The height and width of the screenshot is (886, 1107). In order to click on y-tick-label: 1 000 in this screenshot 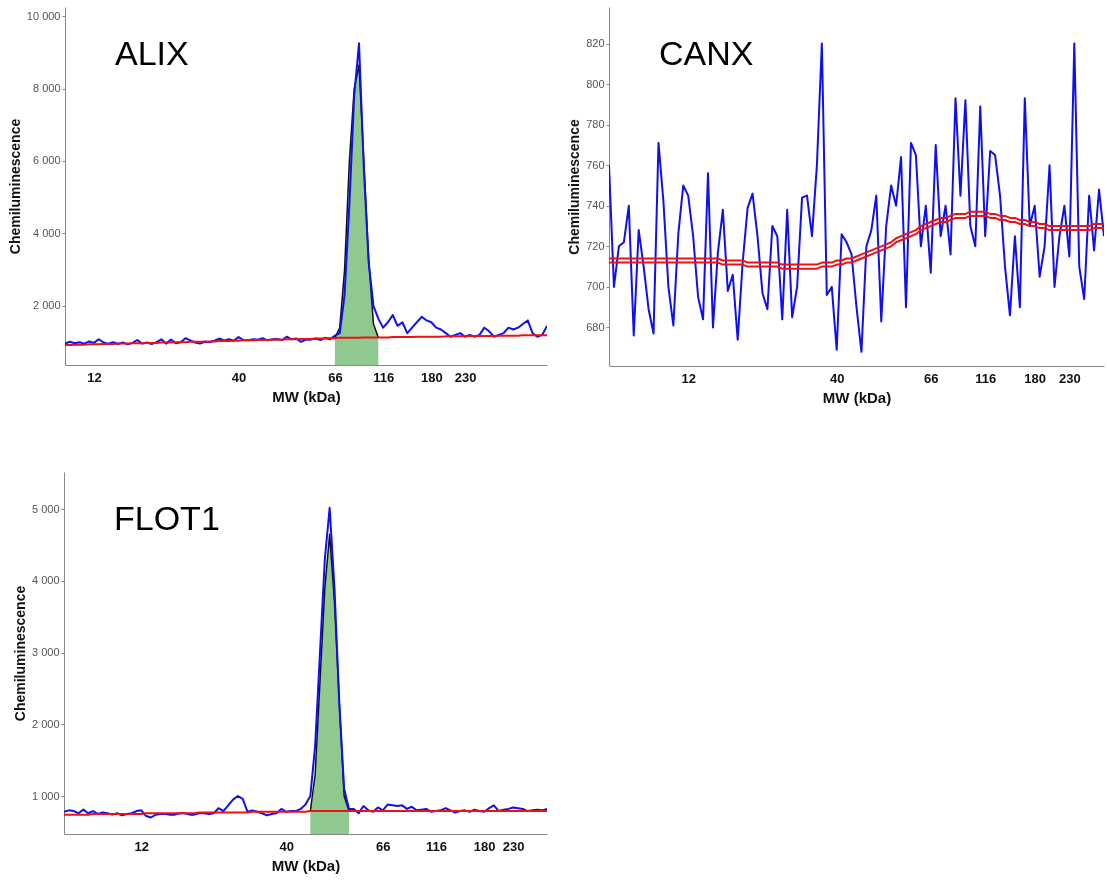, I will do `click(45, 795)`.